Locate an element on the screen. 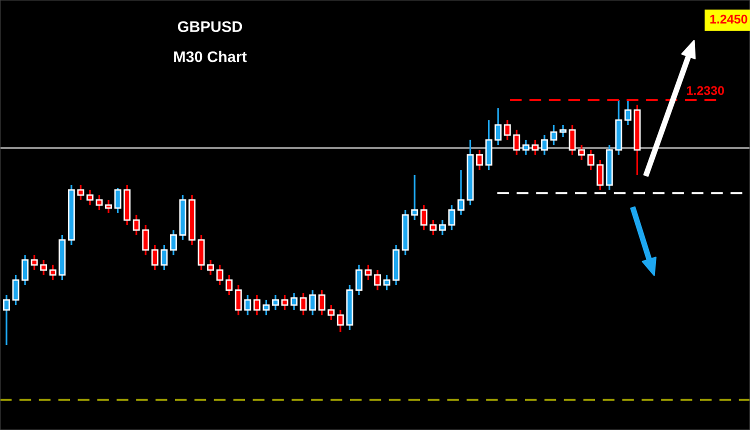 This screenshot has height=430, width=750. chart-title: GBPUSD is located at coordinates (210, 26).